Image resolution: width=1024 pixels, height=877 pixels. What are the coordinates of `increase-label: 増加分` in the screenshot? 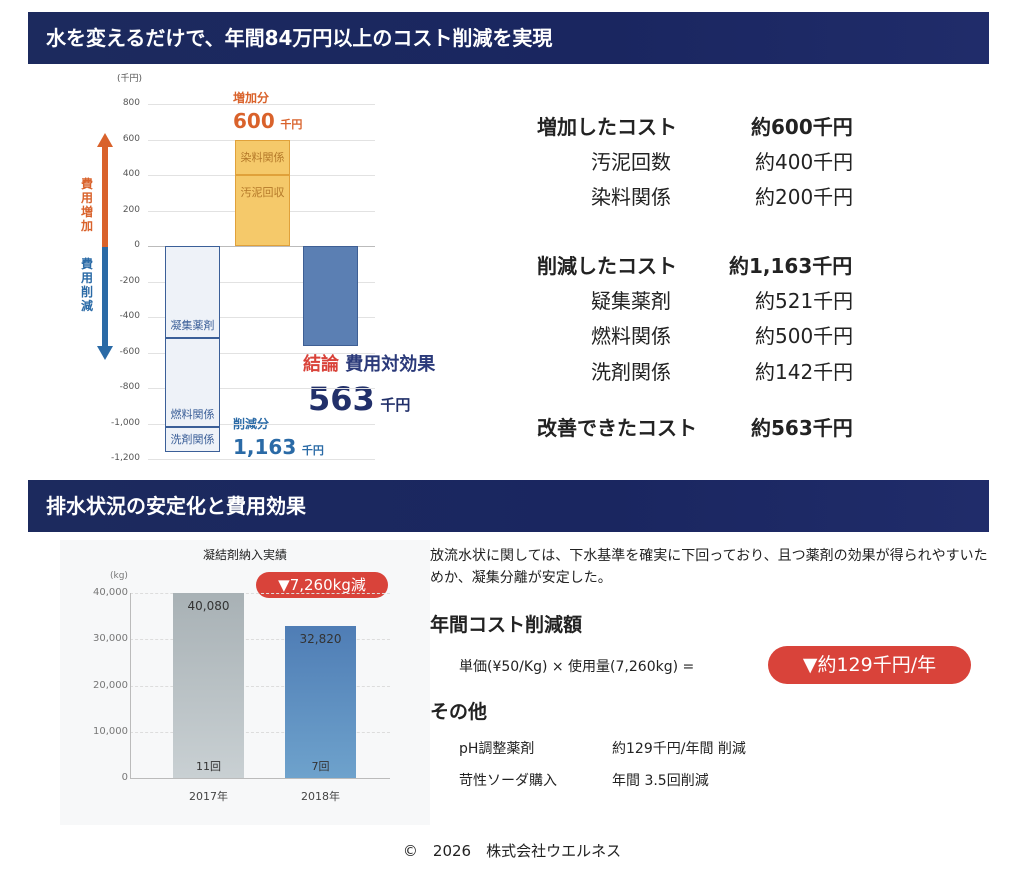 It's located at (251, 98).